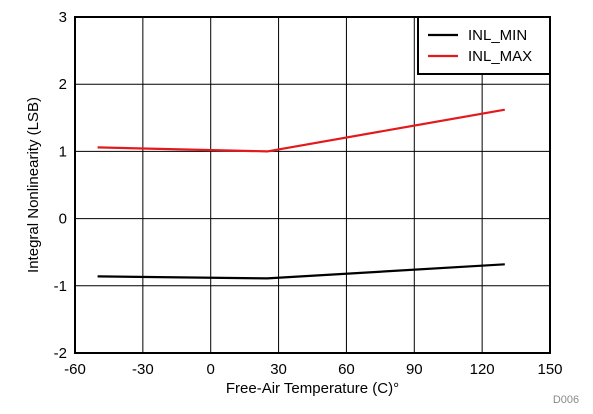 The width and height of the screenshot is (593, 414). What do you see at coordinates (414, 369) in the screenshot?
I see `x-tick-label: 90` at bounding box center [414, 369].